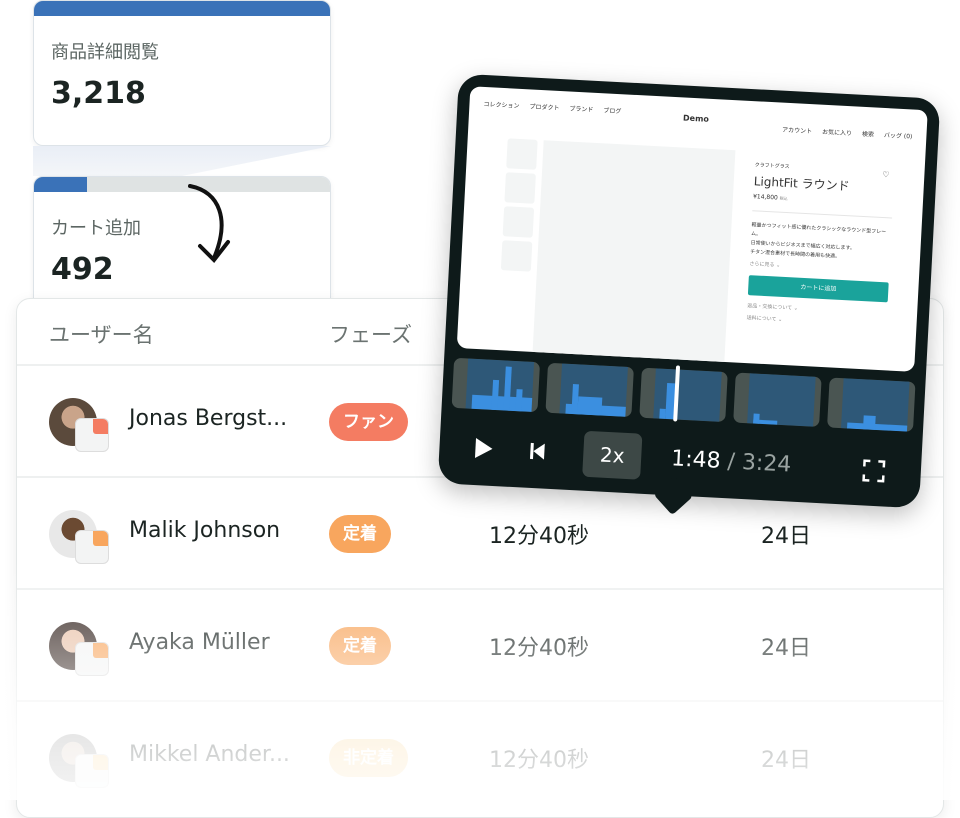 The image size is (960, 818). What do you see at coordinates (766, 464) in the screenshot?
I see `total-time: 3:24` at bounding box center [766, 464].